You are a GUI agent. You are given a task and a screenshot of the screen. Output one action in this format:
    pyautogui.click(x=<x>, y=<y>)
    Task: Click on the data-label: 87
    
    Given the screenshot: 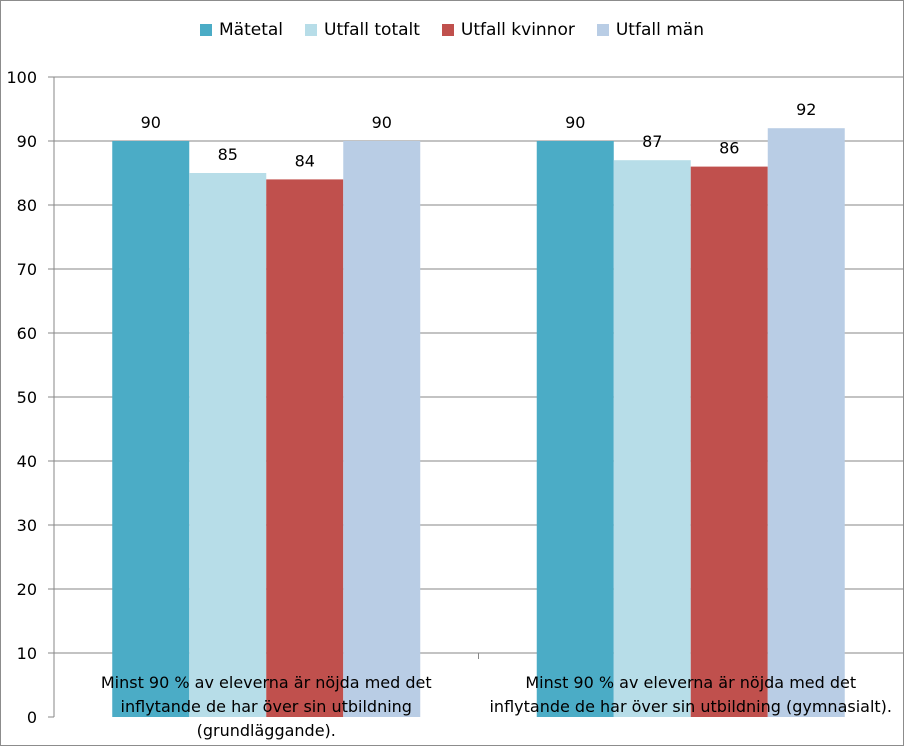 What is the action you would take?
    pyautogui.click(x=652, y=141)
    